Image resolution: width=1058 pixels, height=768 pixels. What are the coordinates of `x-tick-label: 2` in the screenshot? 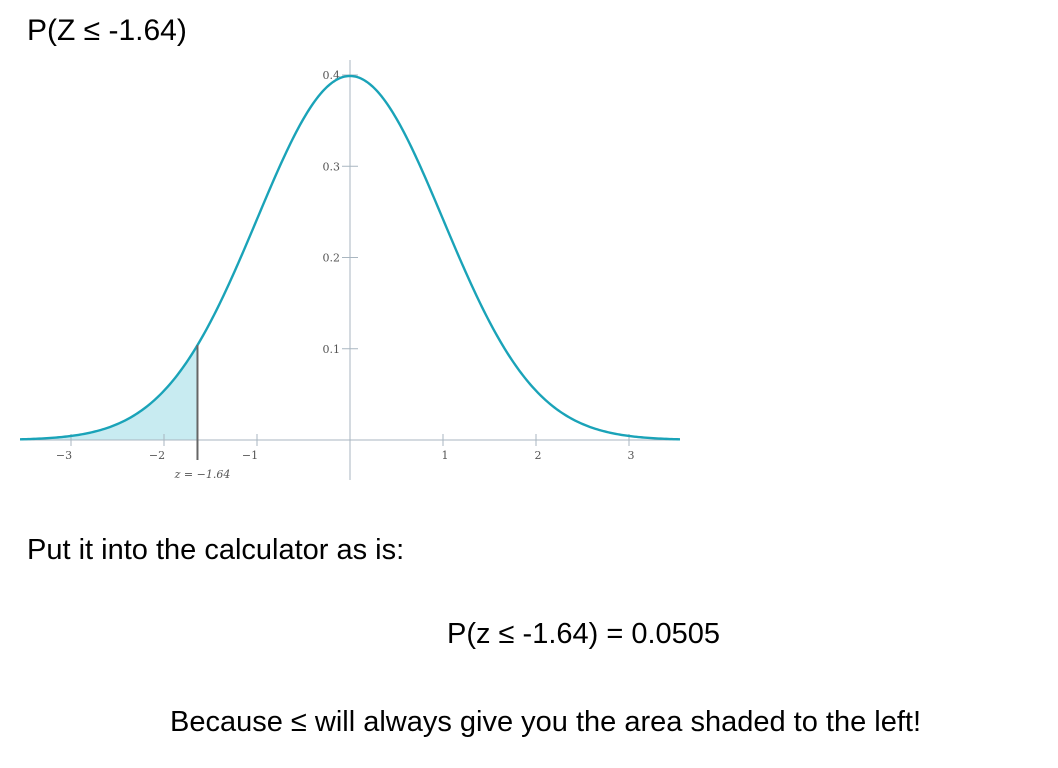 It's located at (538, 455).